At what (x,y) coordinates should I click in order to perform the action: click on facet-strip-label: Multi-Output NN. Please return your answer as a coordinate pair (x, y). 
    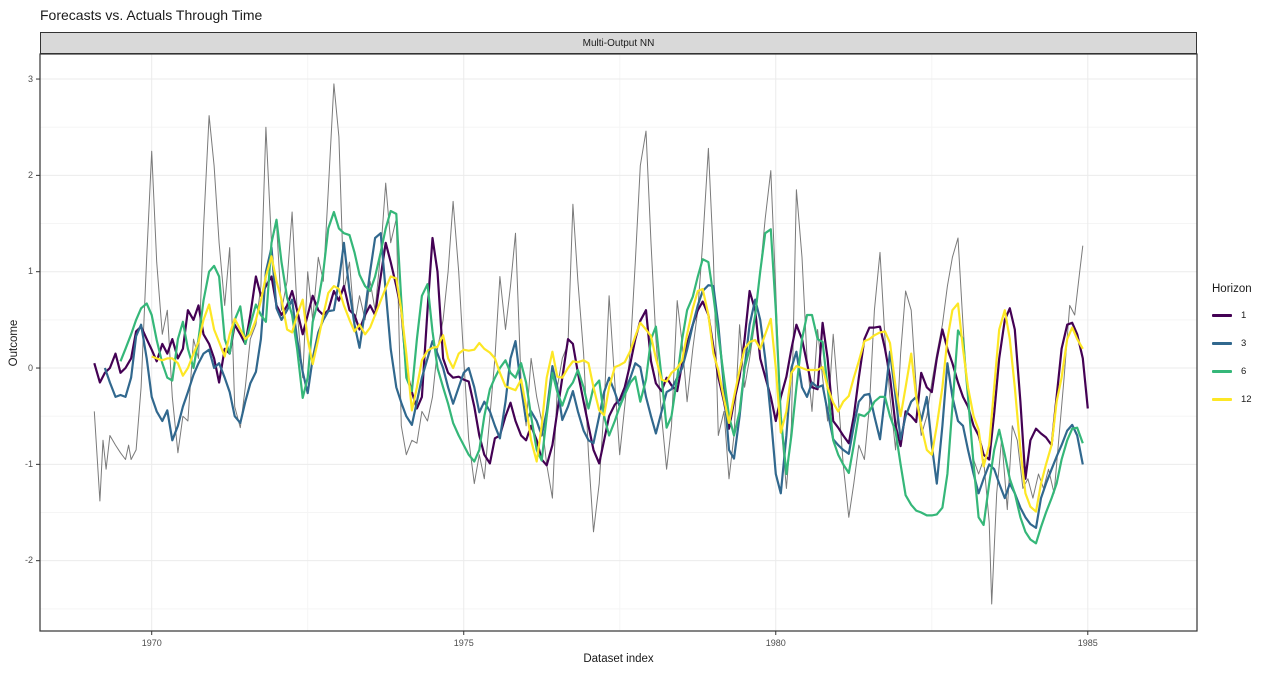
    Looking at the image, I should click on (618, 43).